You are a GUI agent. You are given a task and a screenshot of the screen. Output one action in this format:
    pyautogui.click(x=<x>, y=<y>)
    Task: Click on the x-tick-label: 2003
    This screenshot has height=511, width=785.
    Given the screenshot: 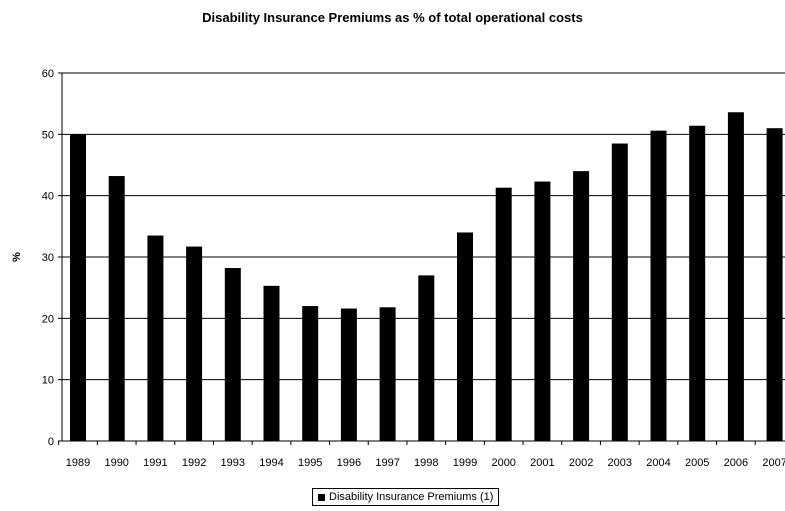 What is the action you would take?
    pyautogui.click(x=620, y=463)
    